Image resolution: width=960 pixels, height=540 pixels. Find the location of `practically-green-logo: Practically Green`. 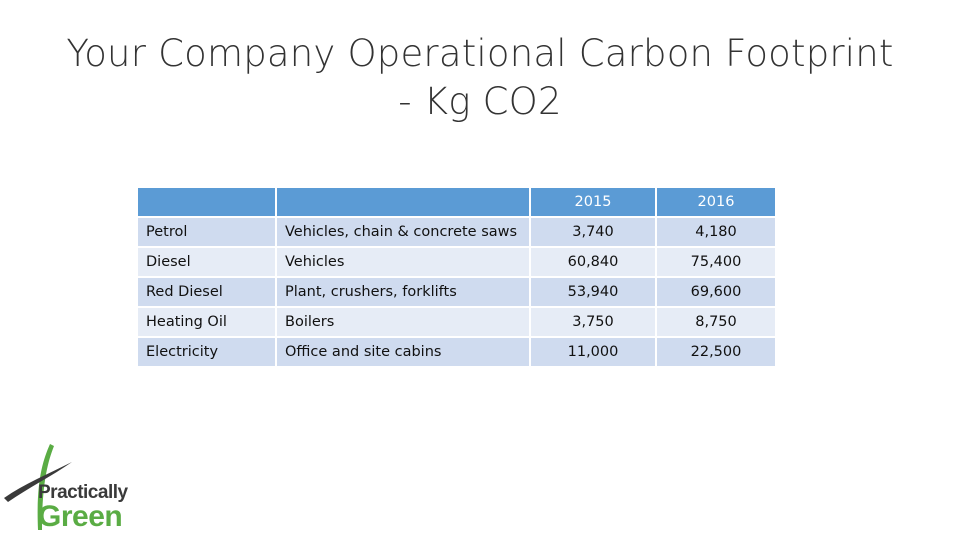

practically-green-logo: Practically Green is located at coordinates (72, 487).